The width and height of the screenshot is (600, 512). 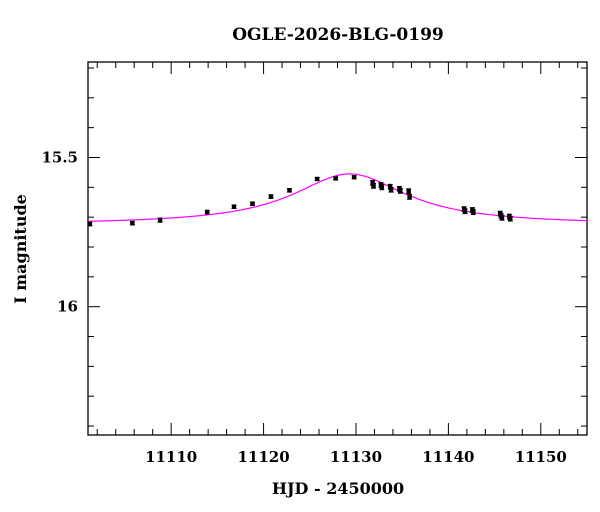 I want to click on x-tick-label: 11110, so click(x=171, y=457).